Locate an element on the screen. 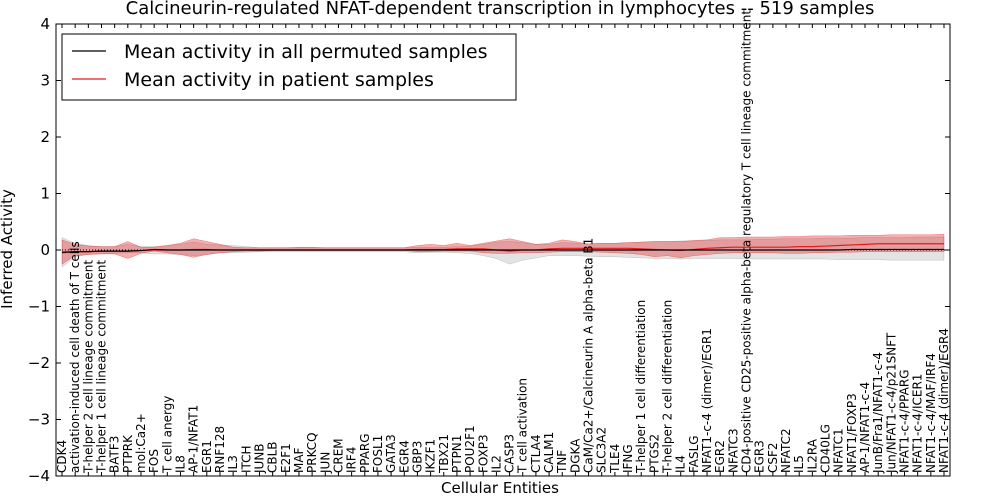  category-label: T-helper 2 cell differentiation is located at coordinates (668, 387).